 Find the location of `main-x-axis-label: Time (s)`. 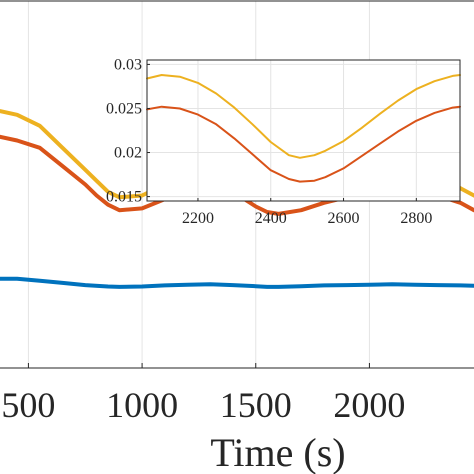

main-x-axis-label: Time (s) is located at coordinates (277, 452).